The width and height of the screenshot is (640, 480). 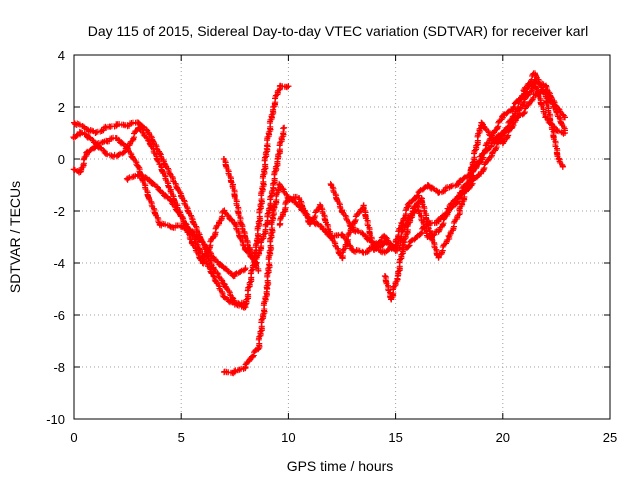 What do you see at coordinates (61, 107) in the screenshot?
I see `y-tick-label: 2` at bounding box center [61, 107].